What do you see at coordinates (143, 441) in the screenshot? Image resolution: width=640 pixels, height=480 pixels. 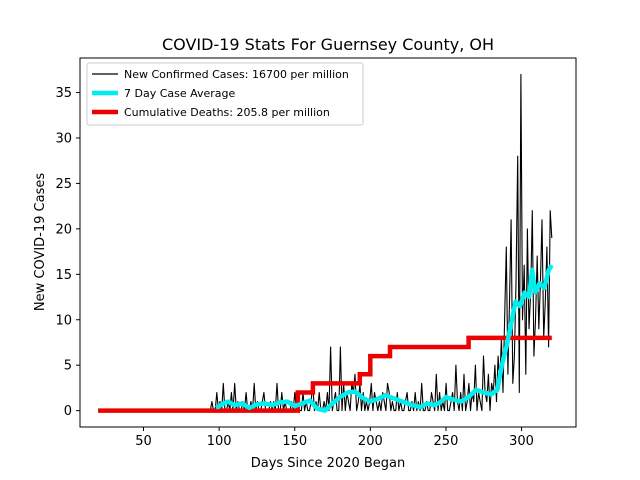 I see `x-tick-label: 50` at bounding box center [143, 441].